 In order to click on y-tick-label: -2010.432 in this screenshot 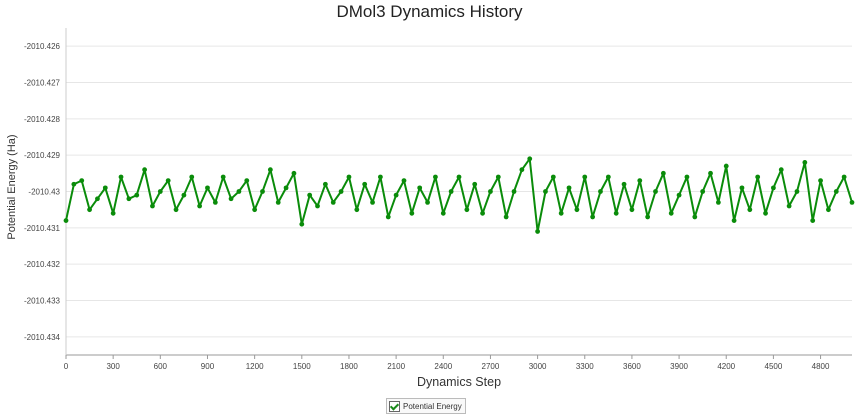, I will do `click(42, 264)`.